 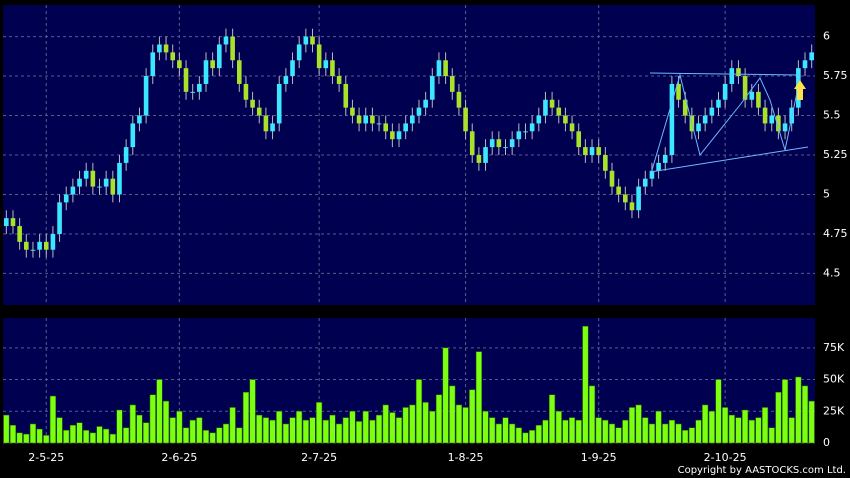 I want to click on breakout-arrow, so click(x=800, y=90).